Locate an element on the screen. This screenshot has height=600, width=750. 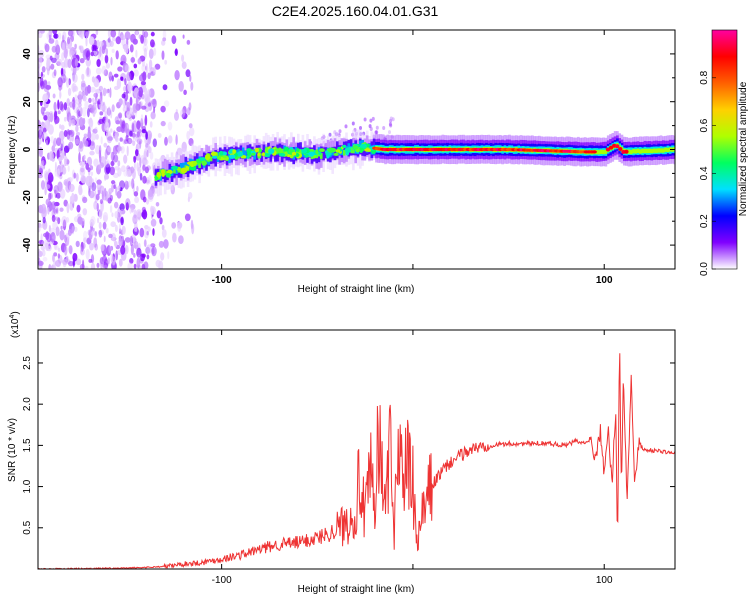
colorbar-tick-label: 0.6 is located at coordinates (704, 125).